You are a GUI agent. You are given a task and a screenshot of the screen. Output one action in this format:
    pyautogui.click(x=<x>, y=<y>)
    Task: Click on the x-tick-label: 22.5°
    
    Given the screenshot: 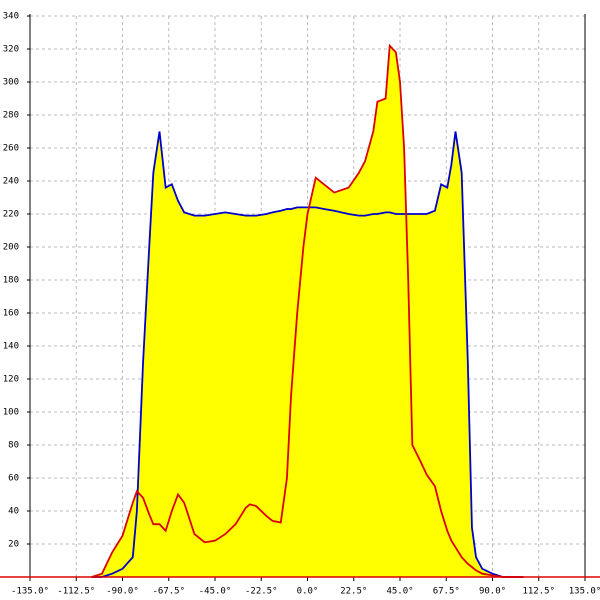 What is the action you would take?
    pyautogui.click(x=353, y=592)
    